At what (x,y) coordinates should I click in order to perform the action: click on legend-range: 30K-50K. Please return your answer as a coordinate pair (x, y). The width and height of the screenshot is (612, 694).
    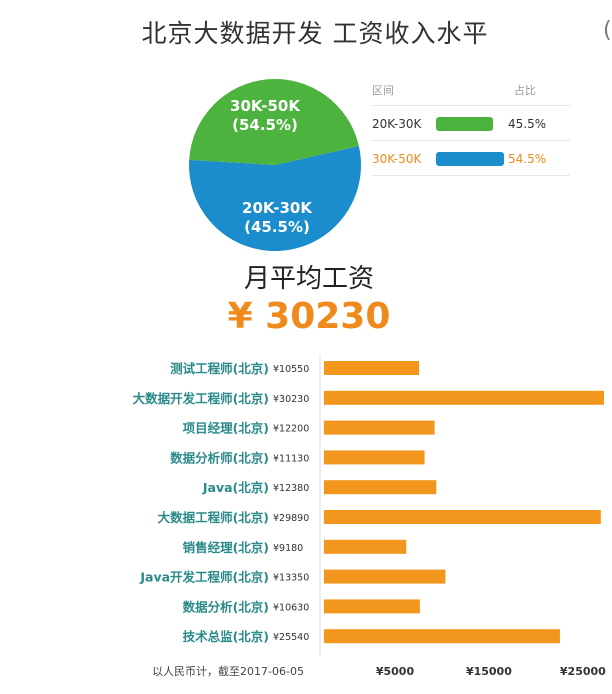
    Looking at the image, I should click on (397, 159).